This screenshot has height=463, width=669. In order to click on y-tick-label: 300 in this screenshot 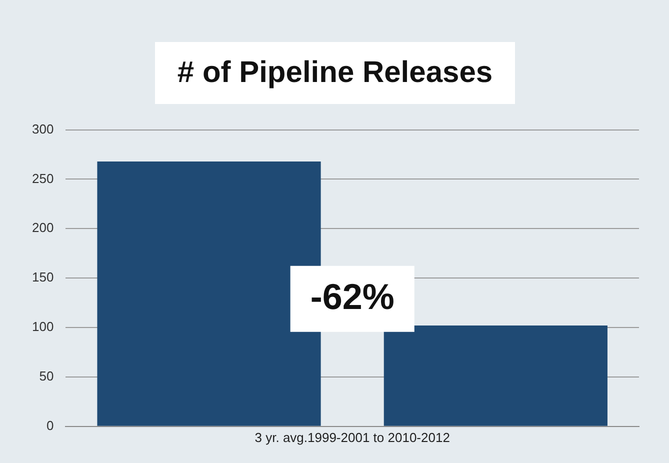, I will do `click(43, 128)`.